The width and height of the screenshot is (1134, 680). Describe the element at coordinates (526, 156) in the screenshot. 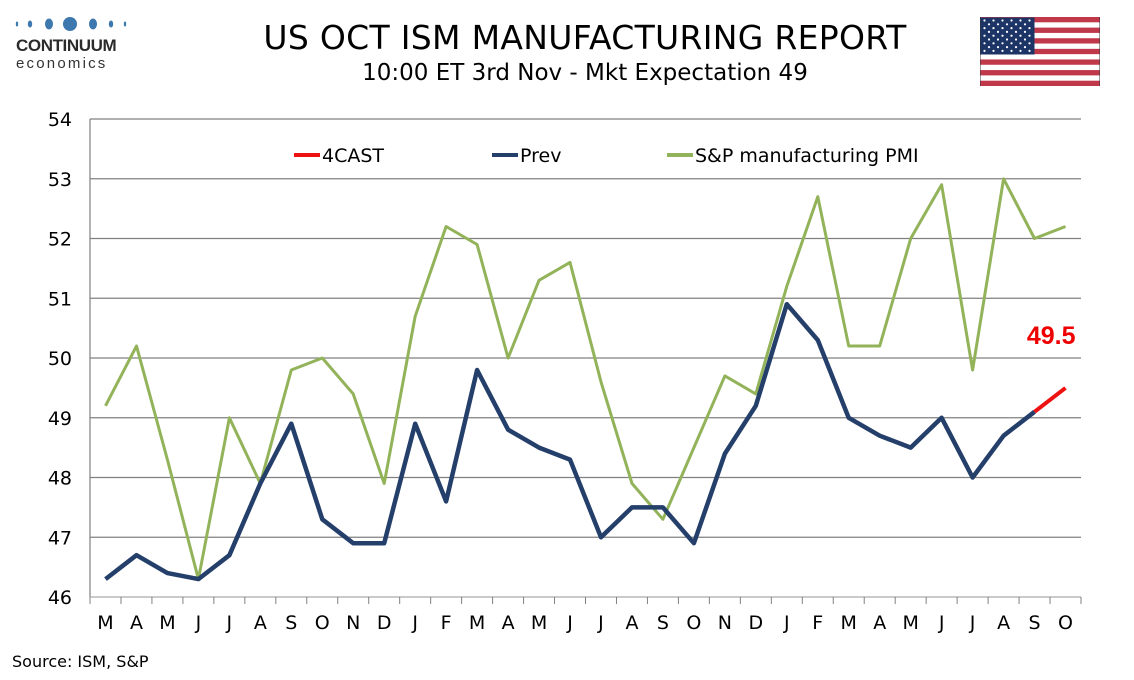

I see `legend-item-prev: Prev` at that location.